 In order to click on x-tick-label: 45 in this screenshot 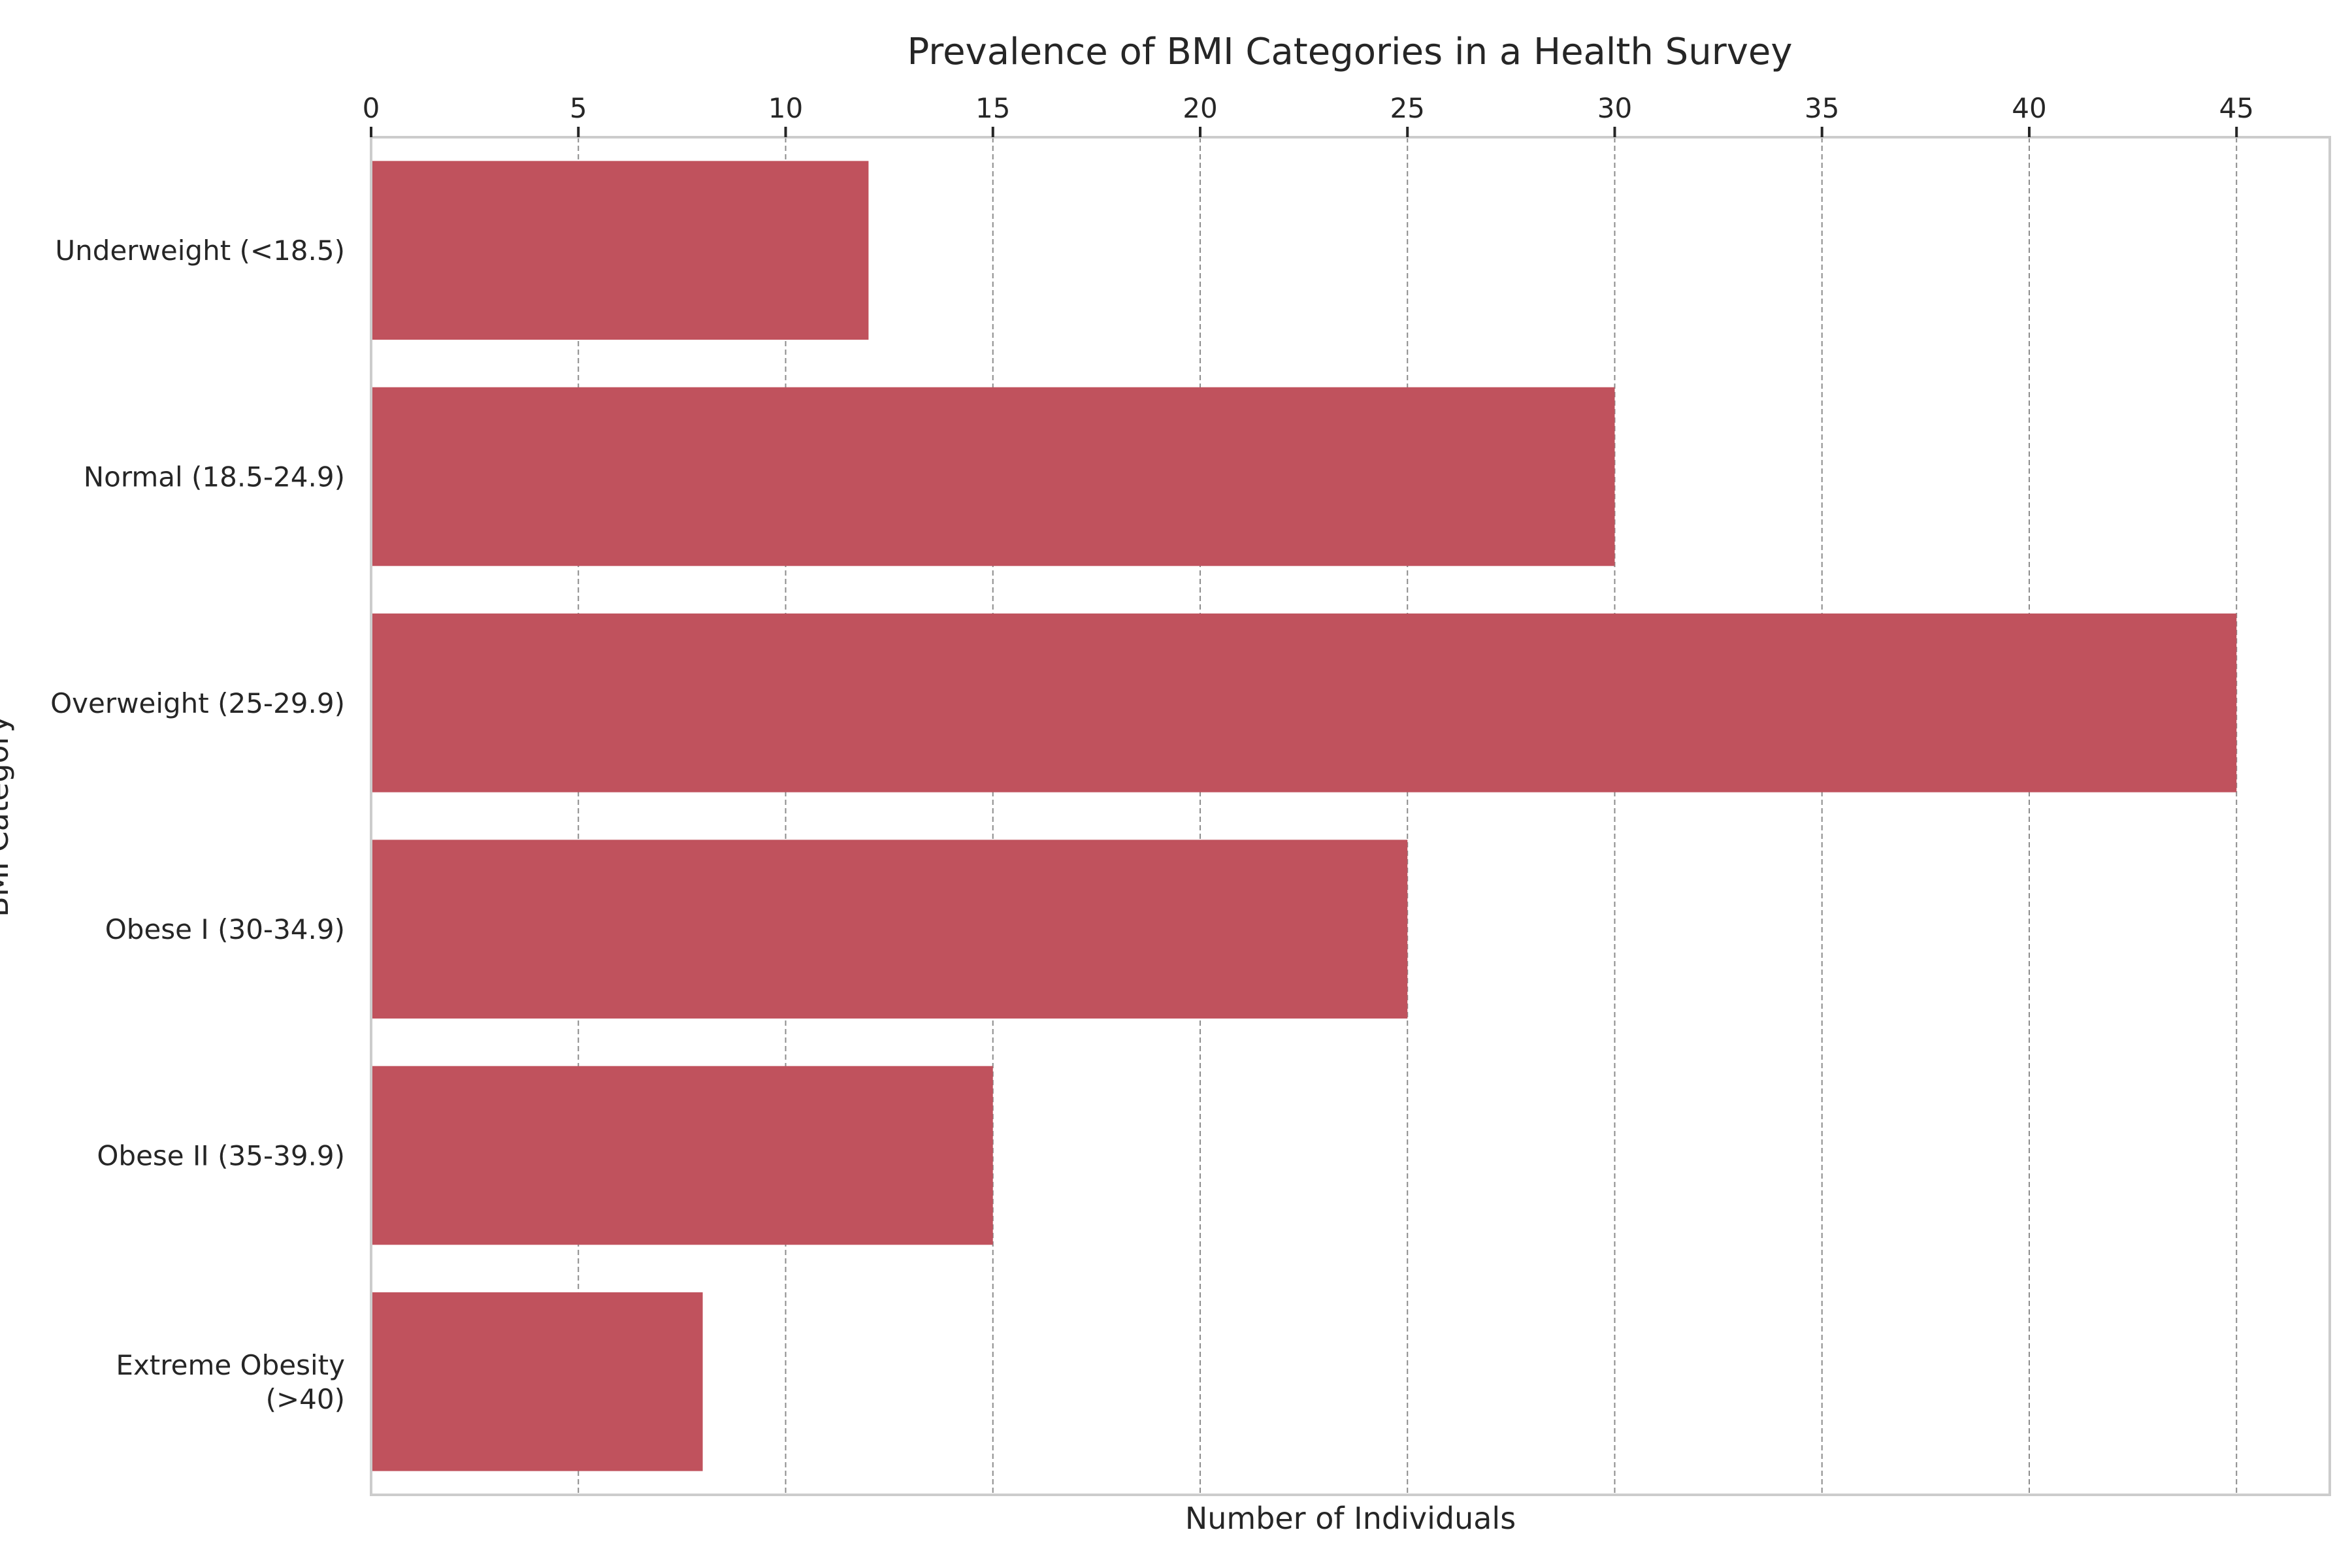, I will do `click(2236, 108)`.